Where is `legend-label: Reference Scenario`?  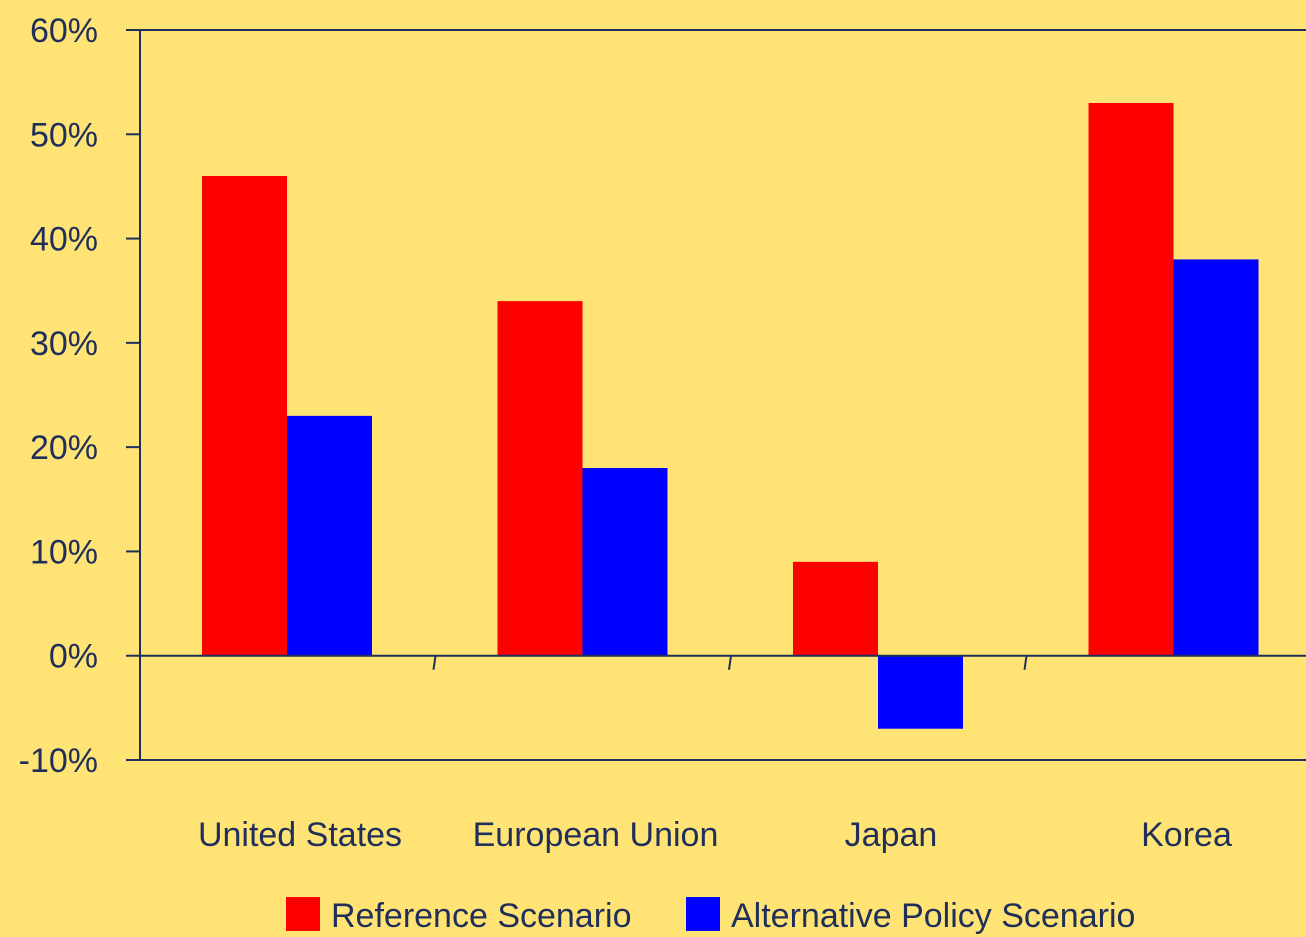 legend-label: Reference Scenario is located at coordinates (481, 916).